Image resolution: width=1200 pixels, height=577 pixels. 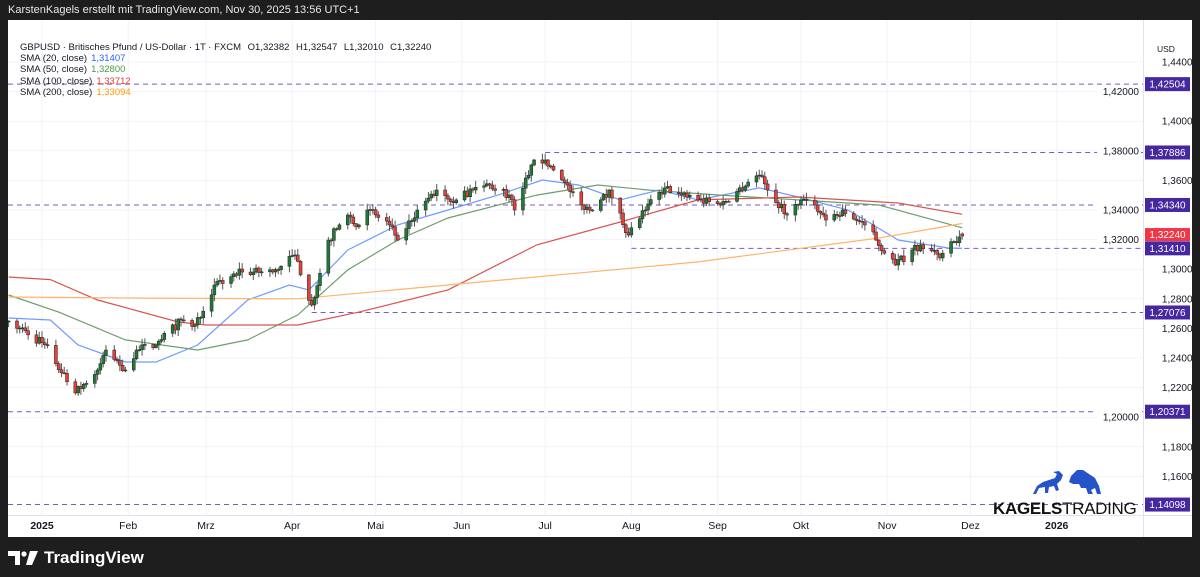 I want to click on indicator-legend-row: SMA (50, close) 1,32800, so click(x=225, y=69).